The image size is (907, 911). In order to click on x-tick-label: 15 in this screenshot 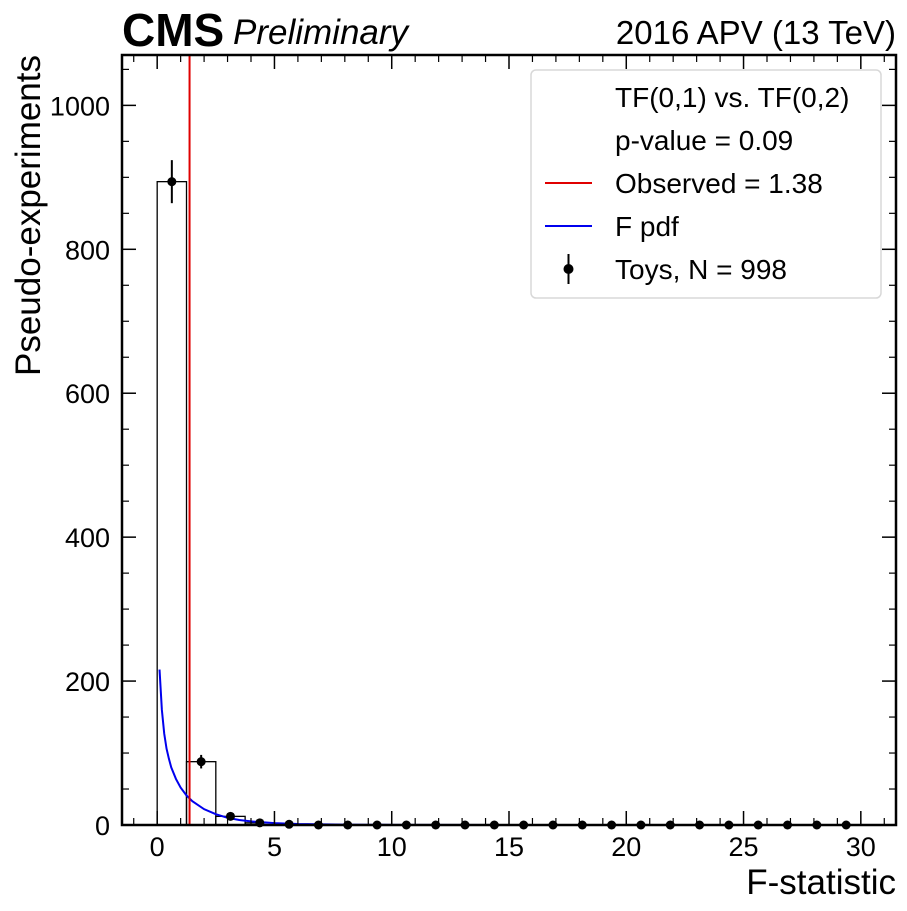, I will do `click(509, 847)`.